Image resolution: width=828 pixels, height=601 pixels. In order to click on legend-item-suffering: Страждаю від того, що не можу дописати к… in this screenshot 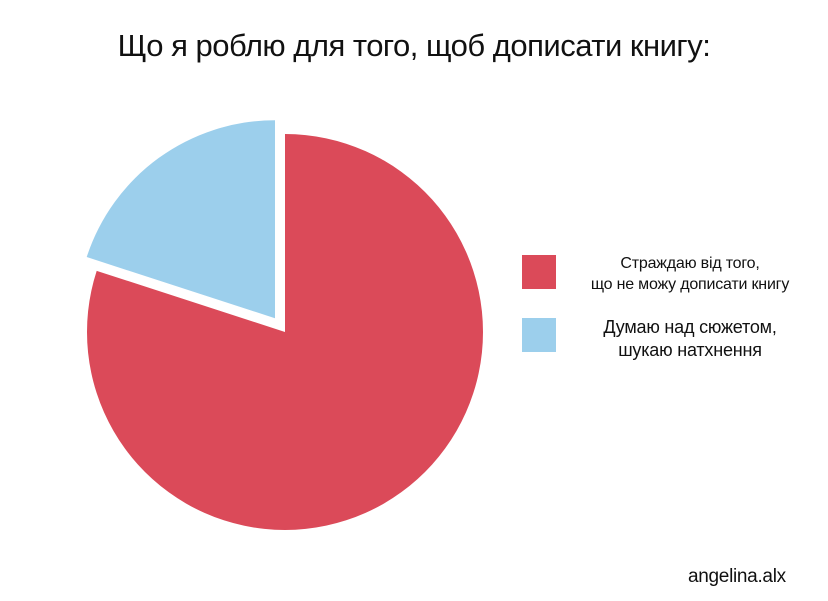, I will do `click(667, 273)`.